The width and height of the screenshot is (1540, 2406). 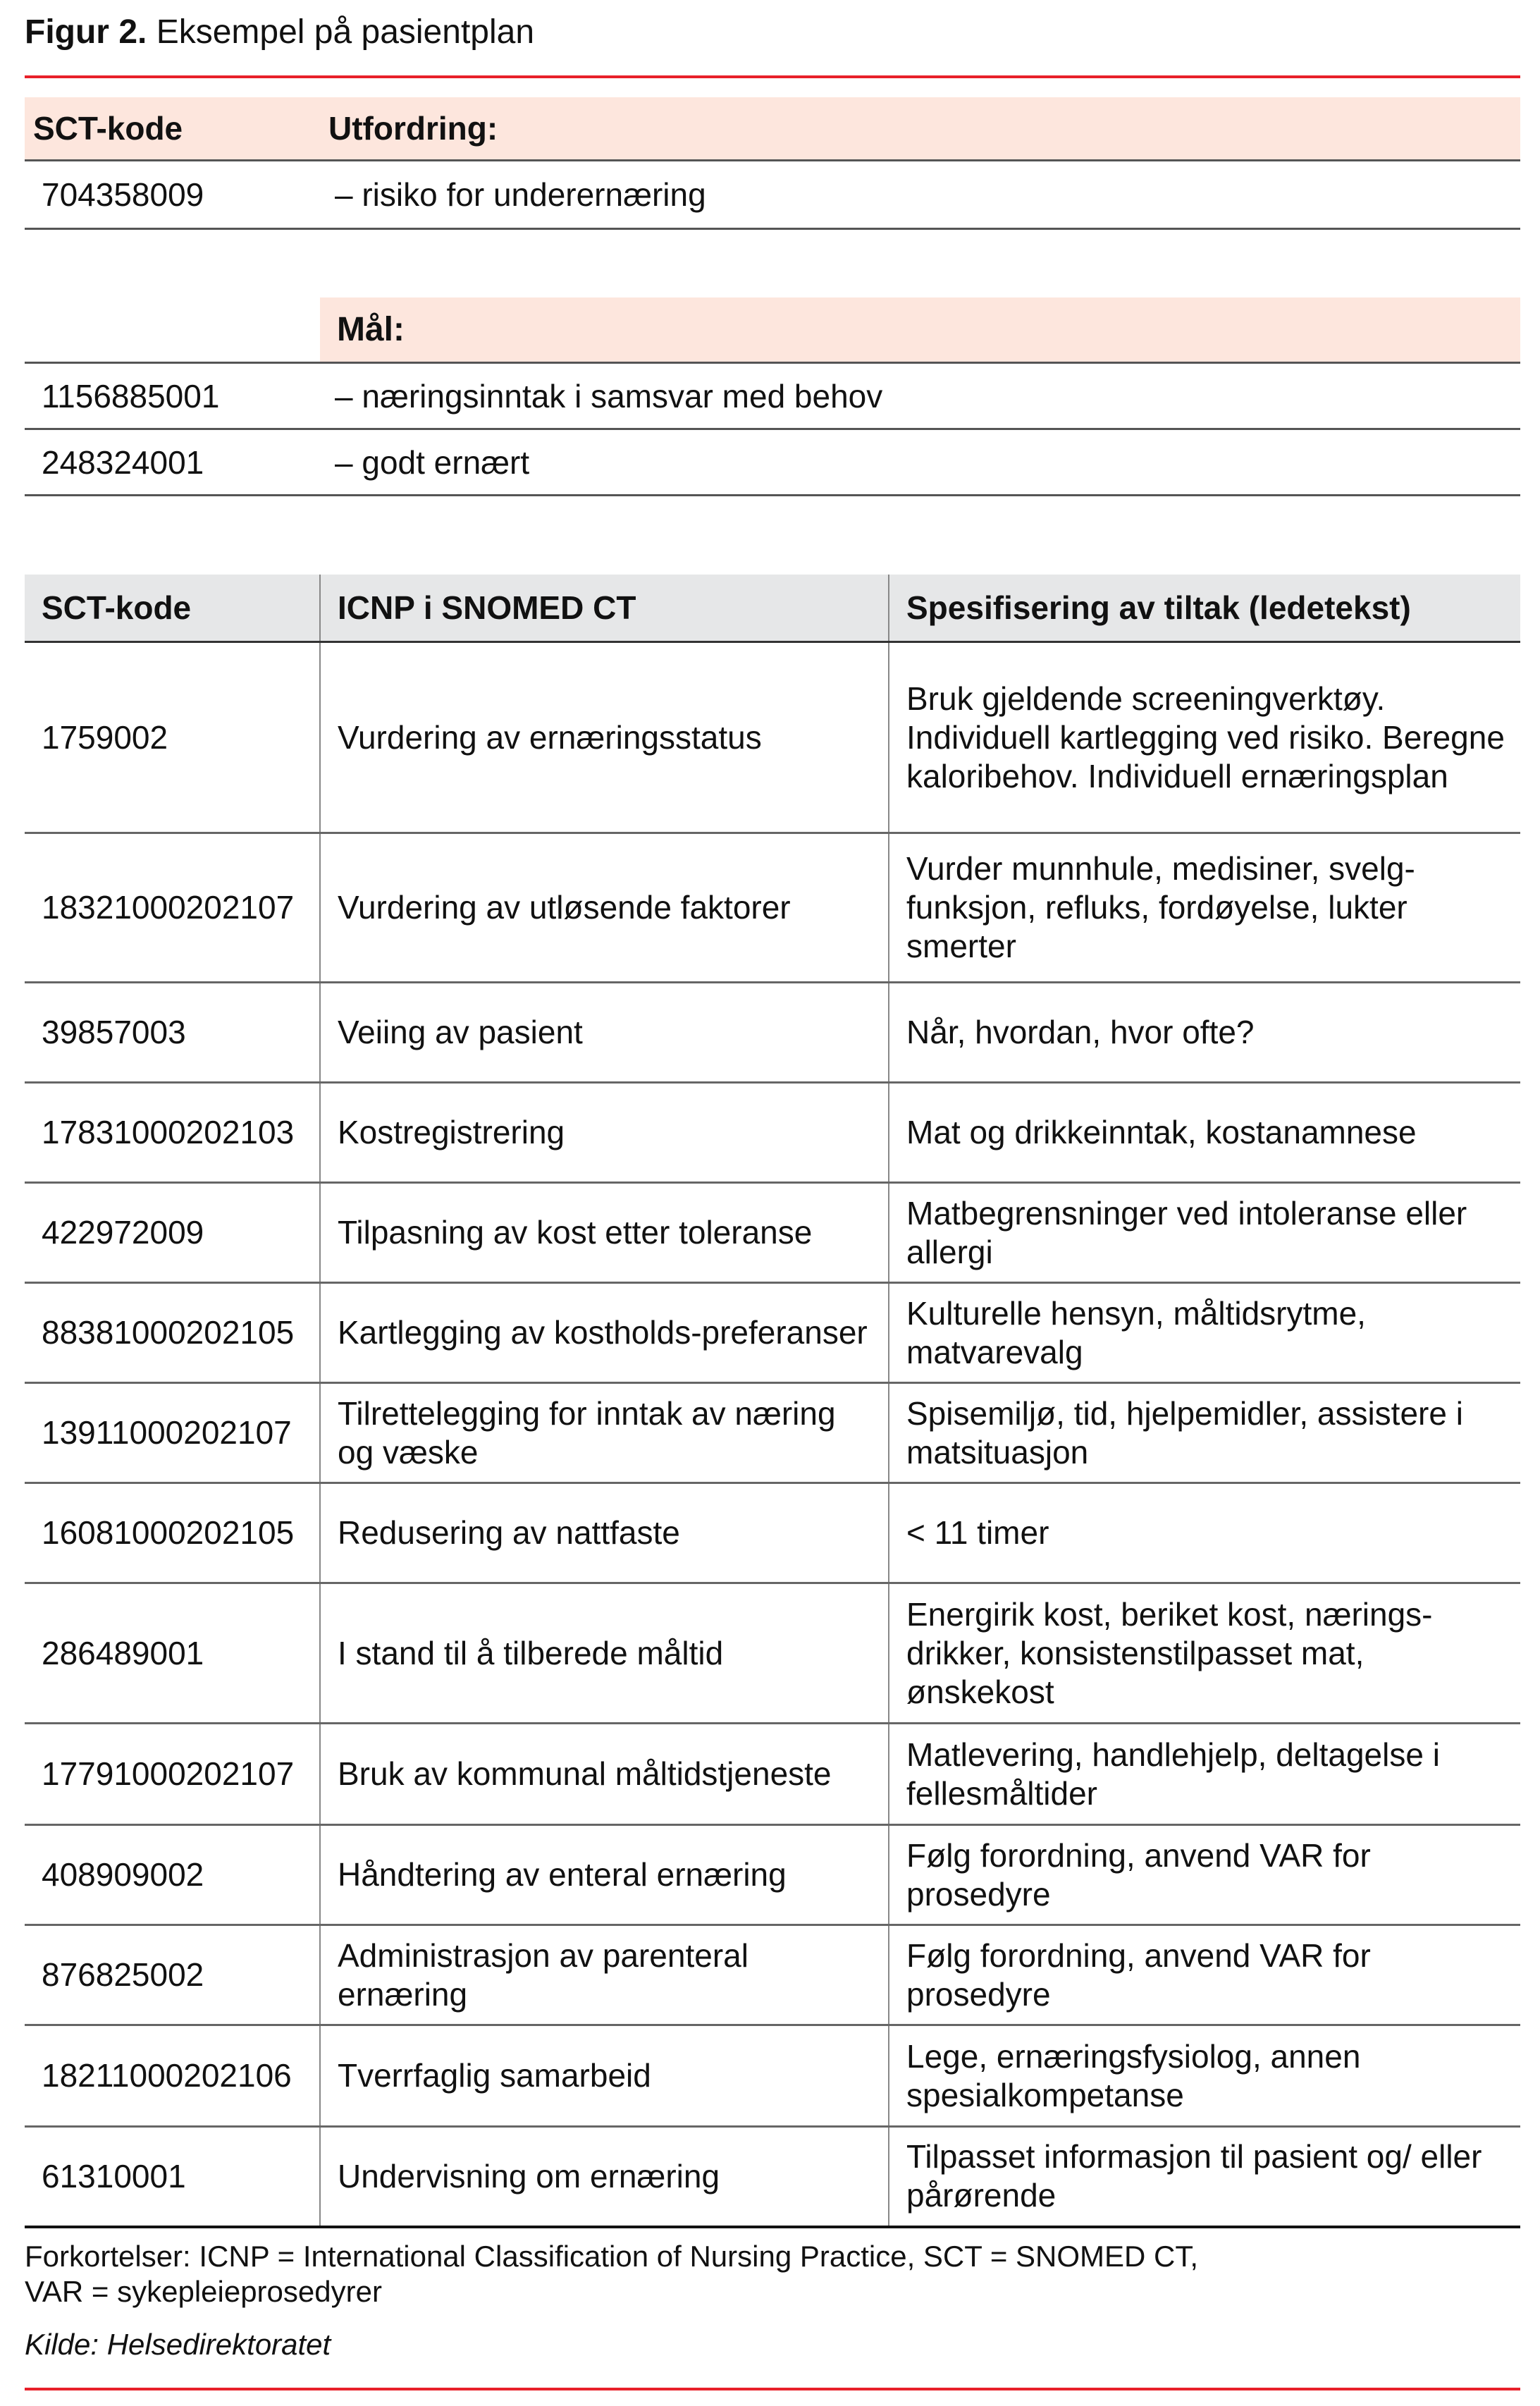 What do you see at coordinates (772, 463) in the screenshot?
I see `goal-row: 248324001 – godt ernært` at bounding box center [772, 463].